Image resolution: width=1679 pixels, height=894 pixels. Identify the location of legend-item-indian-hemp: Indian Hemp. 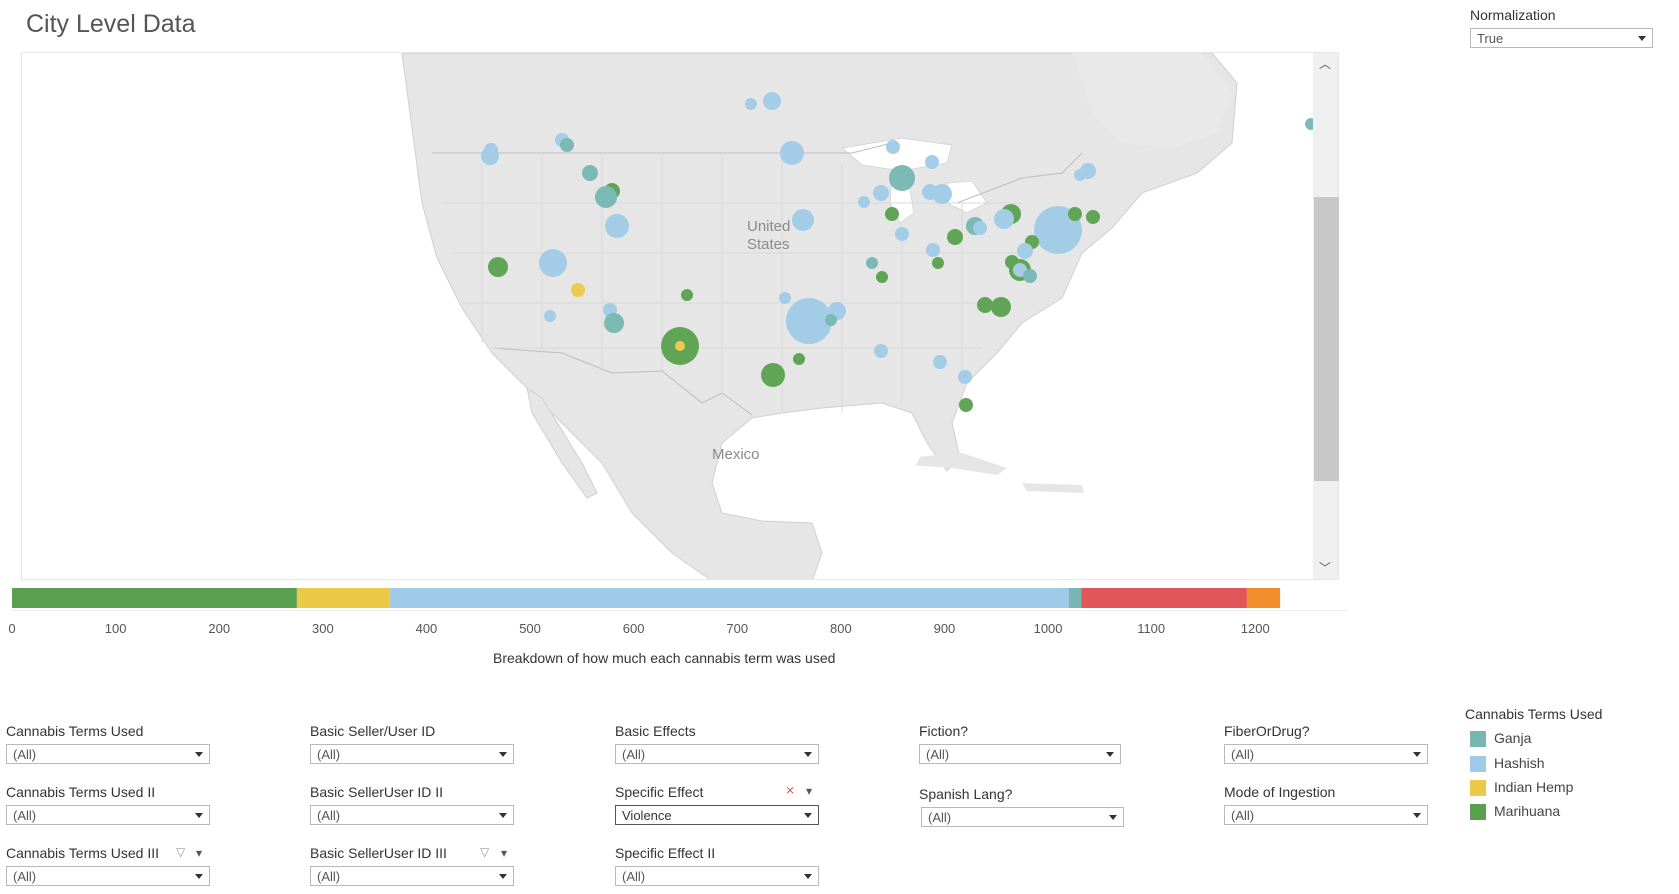
(1521, 788).